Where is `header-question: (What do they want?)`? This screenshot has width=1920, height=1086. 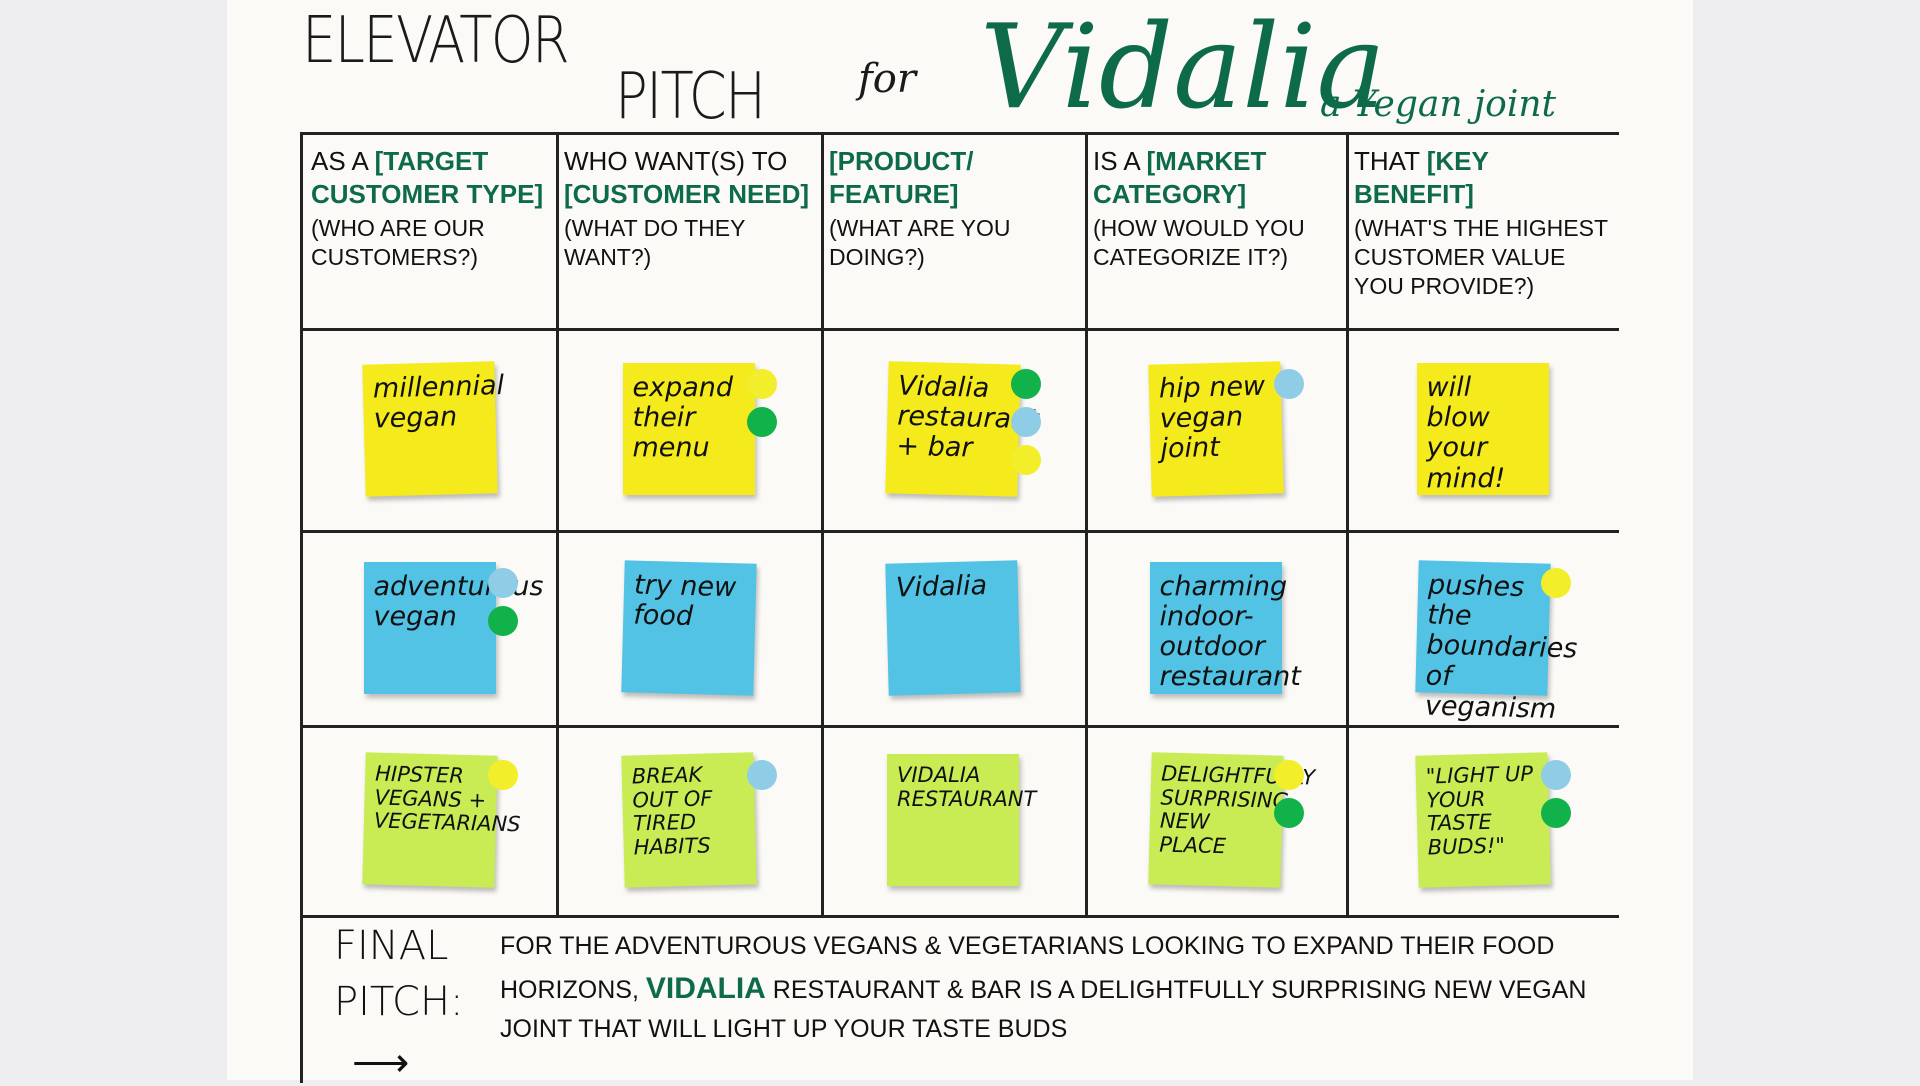
header-question: (What do they want?) is located at coordinates (655, 242).